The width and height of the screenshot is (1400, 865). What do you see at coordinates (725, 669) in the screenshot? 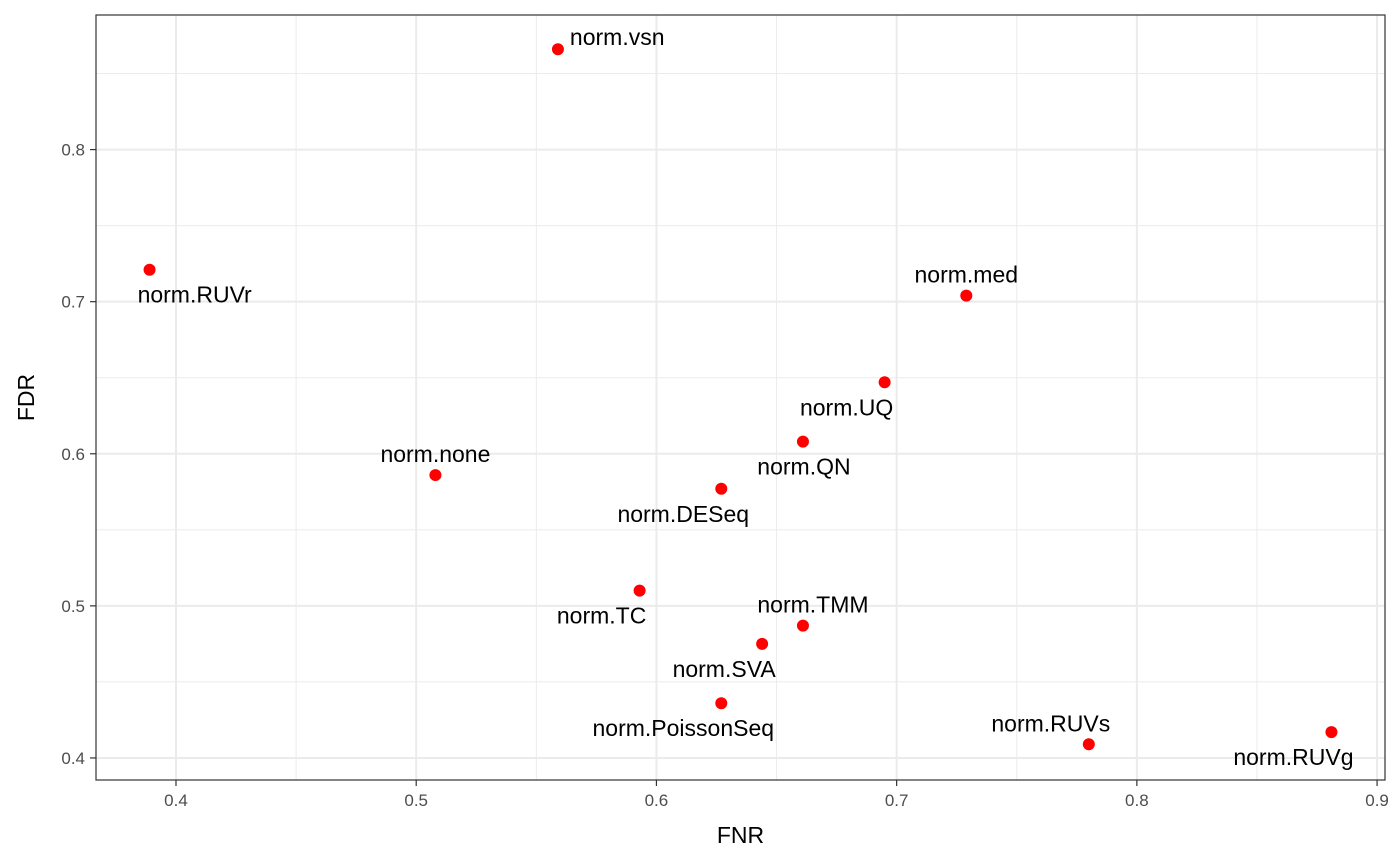
I see `point-label: norm.SVA` at bounding box center [725, 669].